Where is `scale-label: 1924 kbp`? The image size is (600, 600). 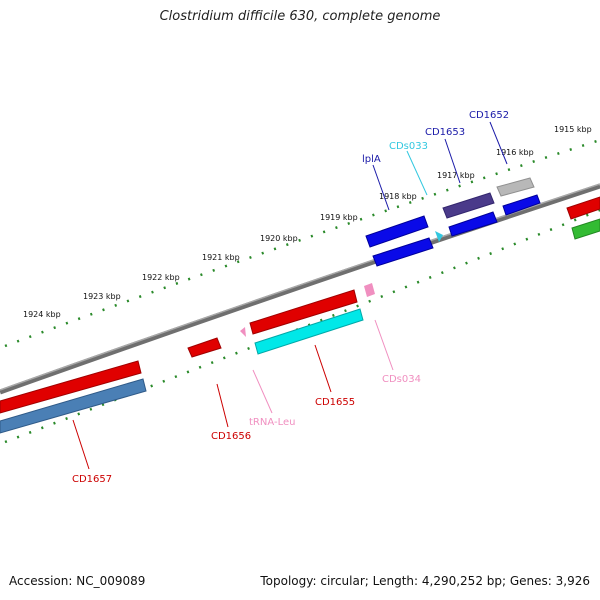 scale-label: 1924 kbp is located at coordinates (42, 314).